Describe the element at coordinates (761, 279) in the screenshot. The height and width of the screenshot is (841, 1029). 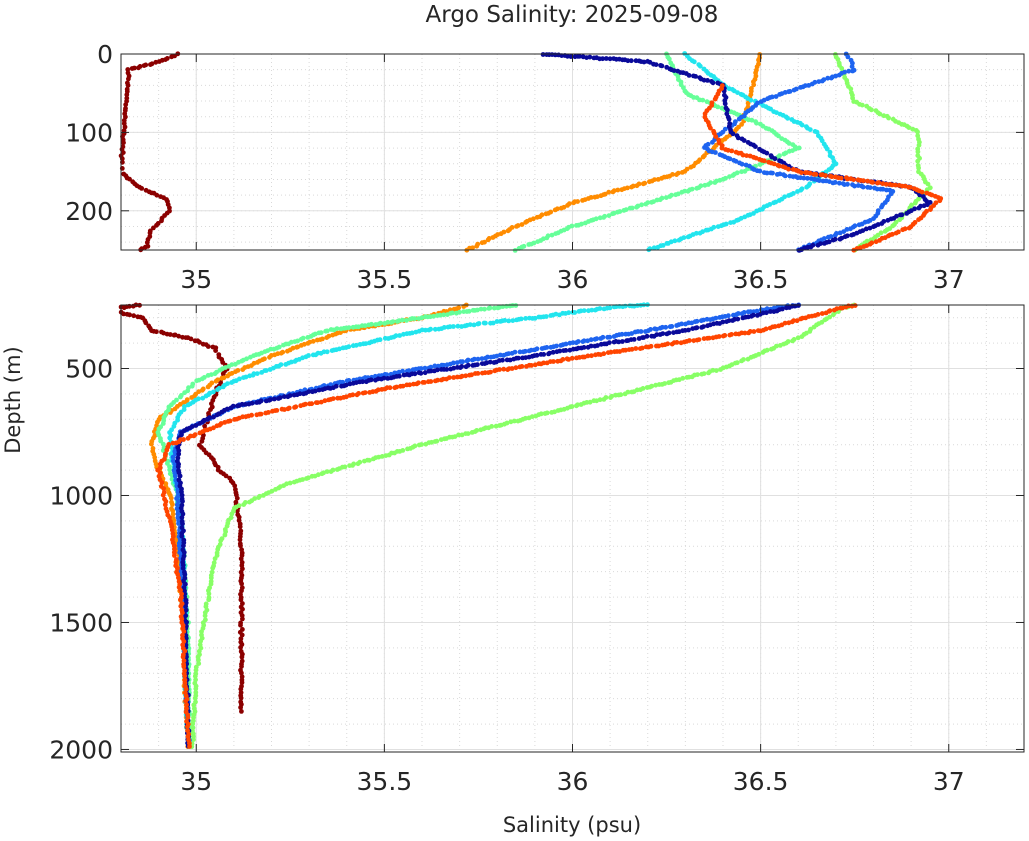
I see `x-tick-label: 36.5` at that location.